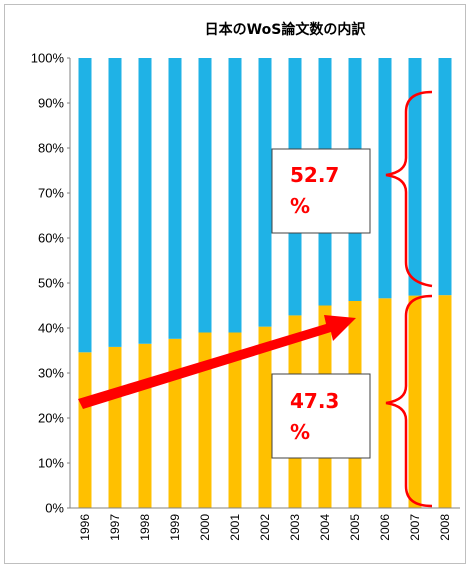 This screenshot has height=569, width=471. Describe the element at coordinates (115, 527) in the screenshot. I see `x-tick-label: 1997` at that location.